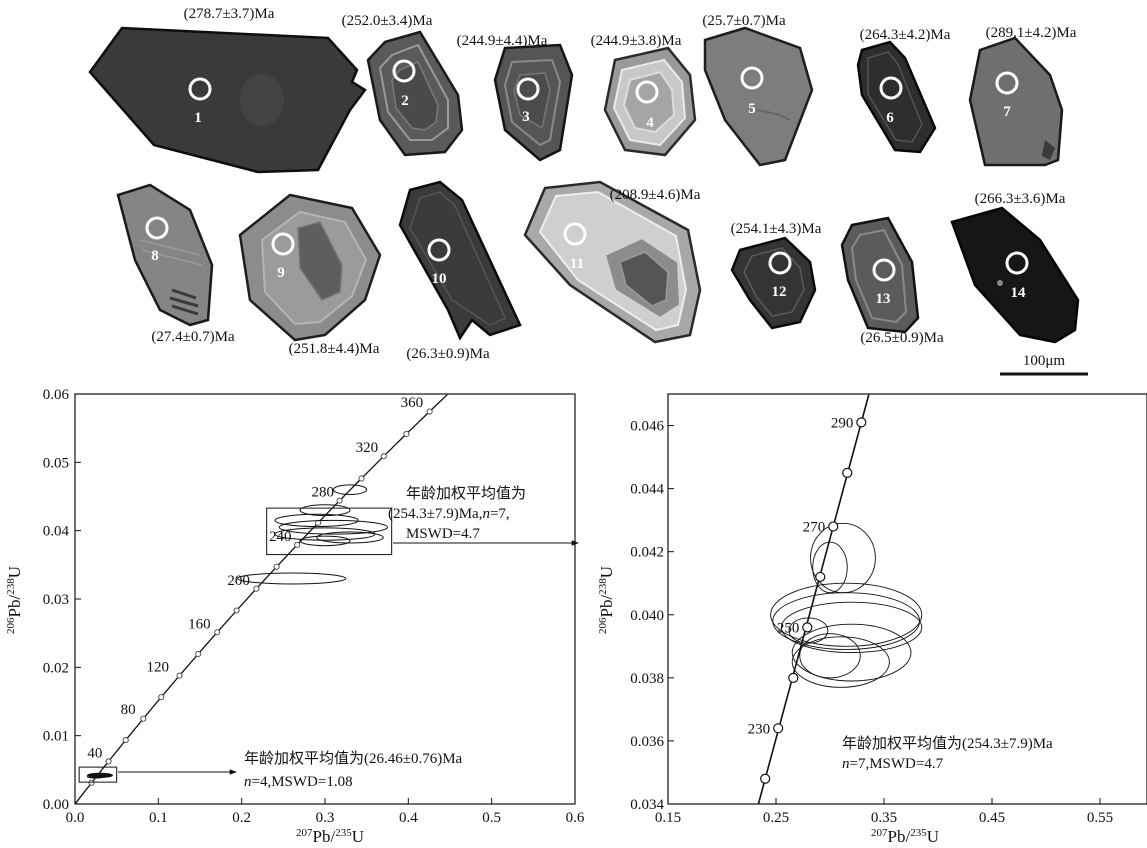 This screenshot has width=1147, height=848. I want to click on y-tick-label: 0.036, so click(647, 742).